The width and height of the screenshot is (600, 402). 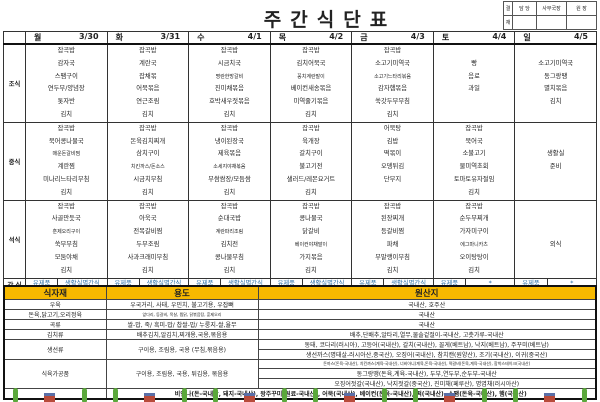 What do you see at coordinates (474, 179) in the screenshot?
I see `menu-item: 토마토유자절임` at bounding box center [474, 179].